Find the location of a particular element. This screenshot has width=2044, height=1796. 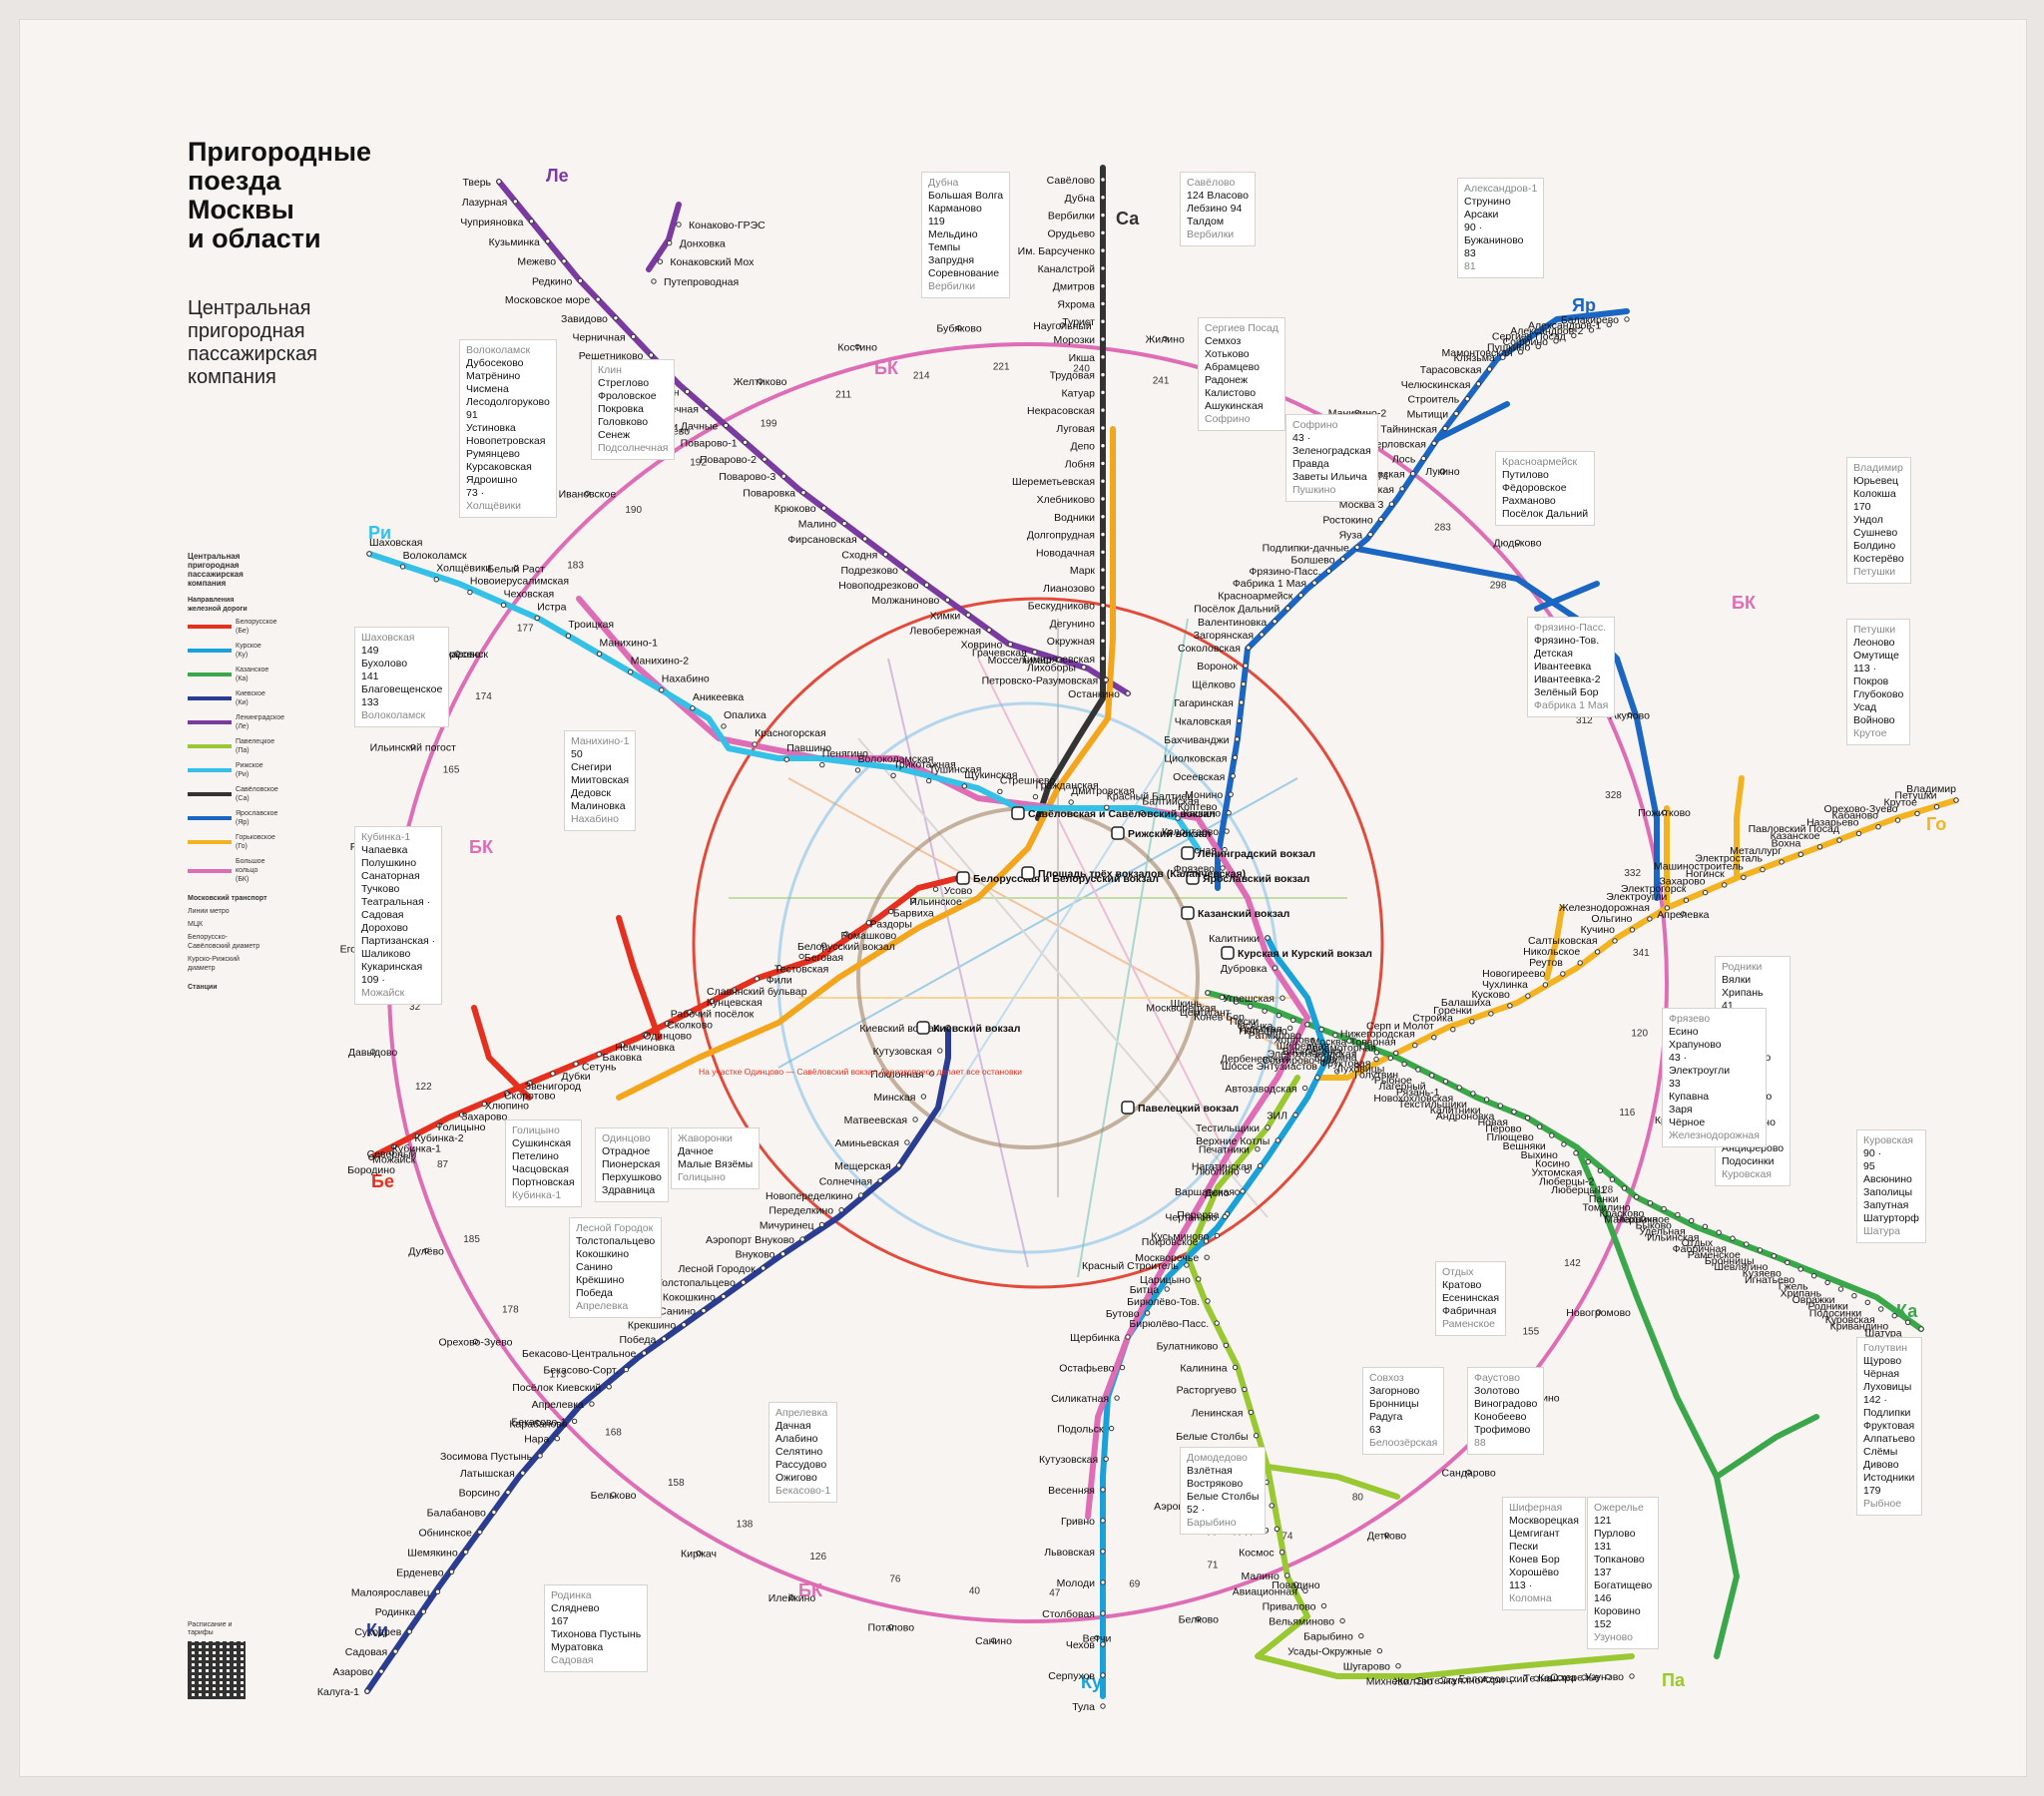

station-label: Валентиновка is located at coordinates (1232, 623).